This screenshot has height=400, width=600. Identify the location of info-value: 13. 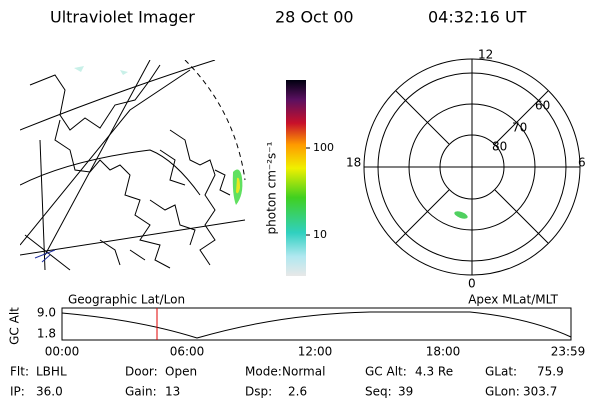
(172, 392).